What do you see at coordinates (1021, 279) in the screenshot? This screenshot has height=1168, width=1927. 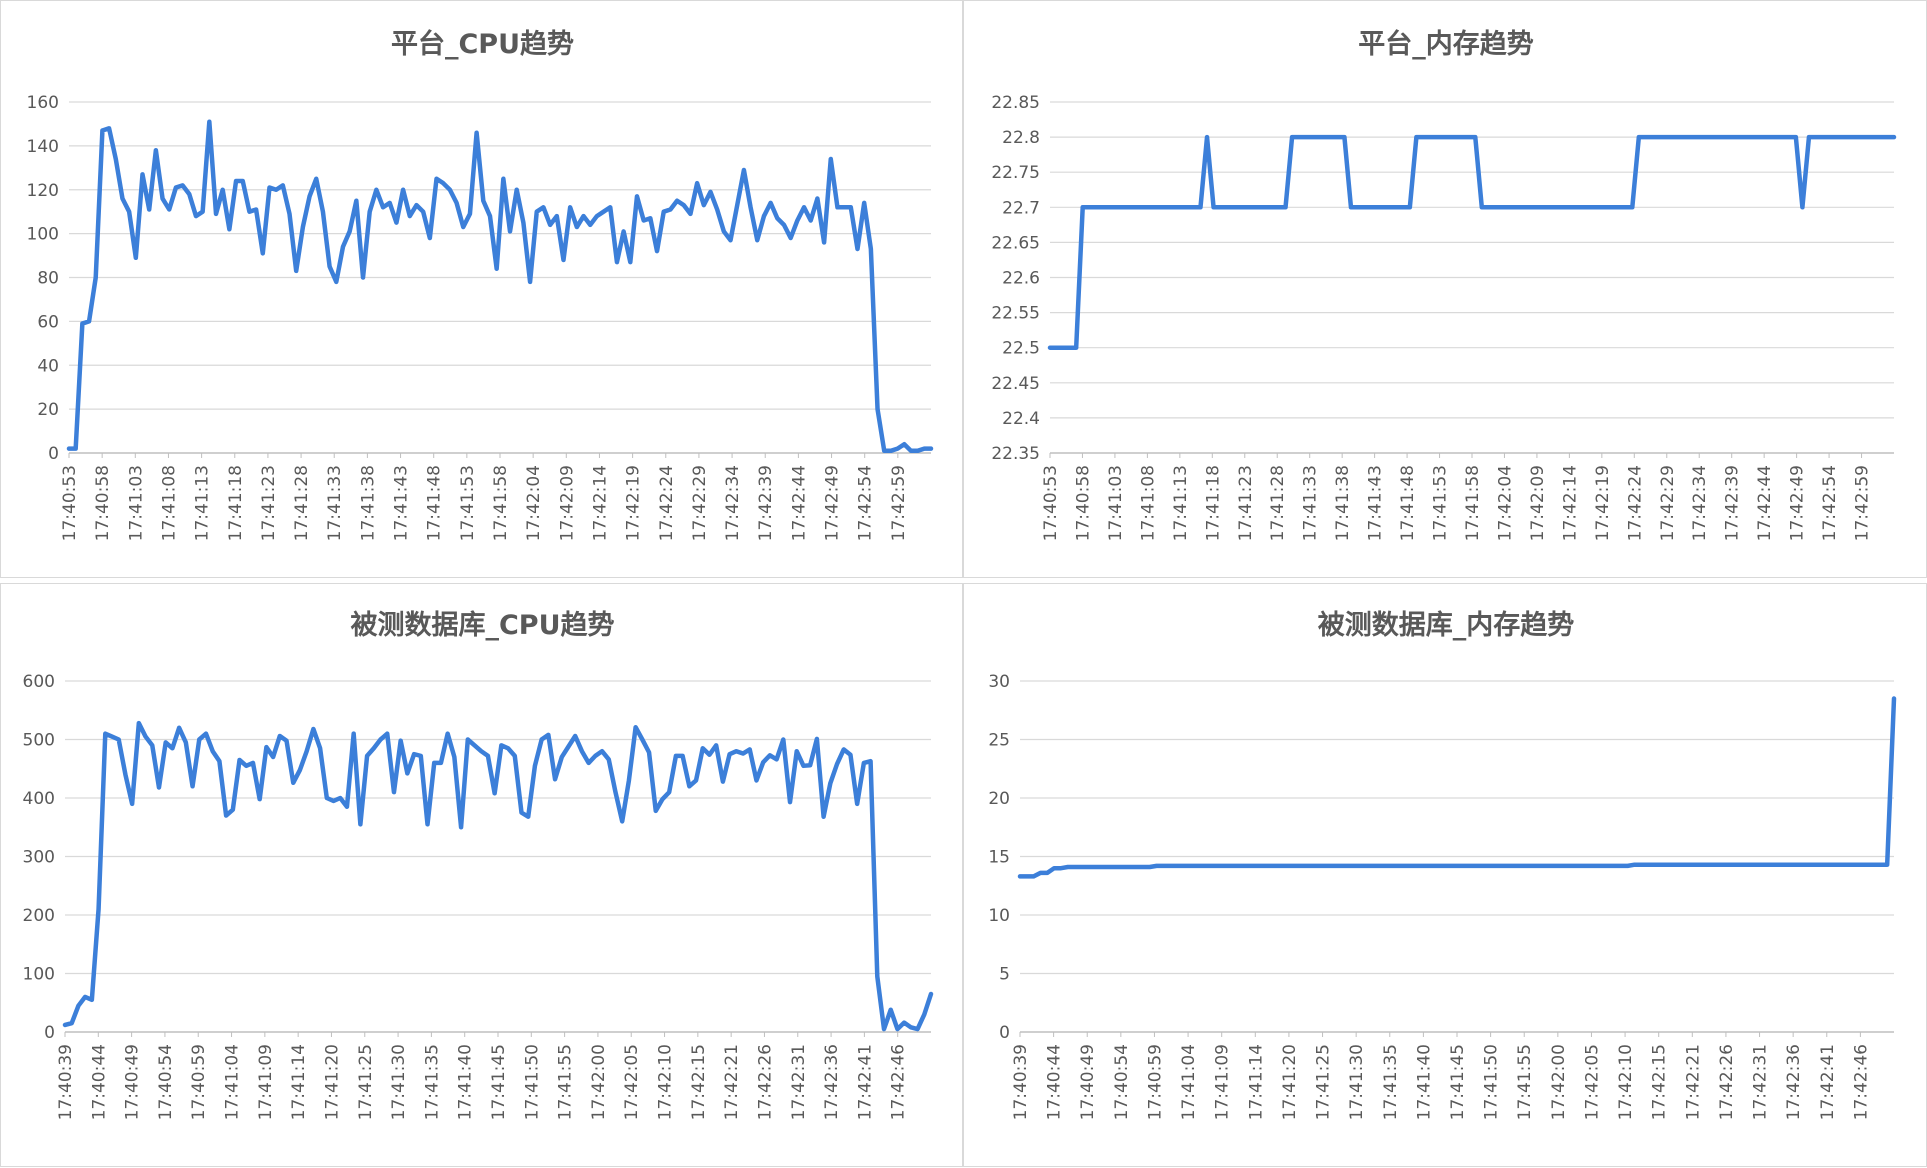 I see `platform-memory-y-tick-label: 22.6` at bounding box center [1021, 279].